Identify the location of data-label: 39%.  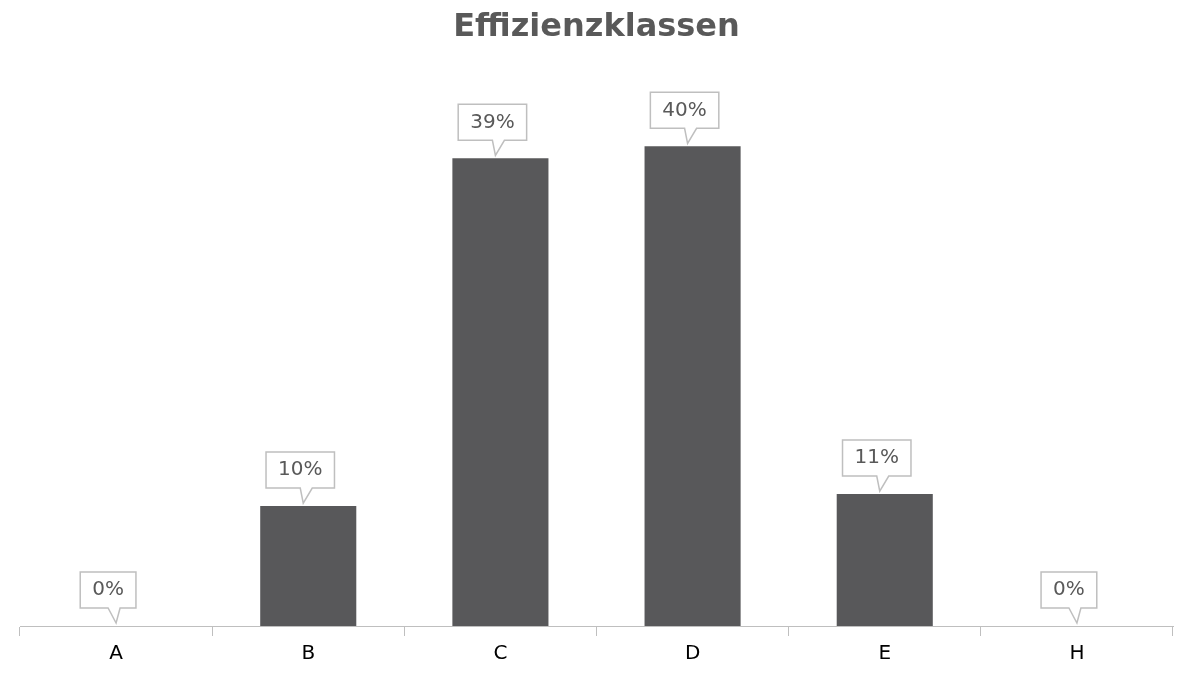
(492, 120).